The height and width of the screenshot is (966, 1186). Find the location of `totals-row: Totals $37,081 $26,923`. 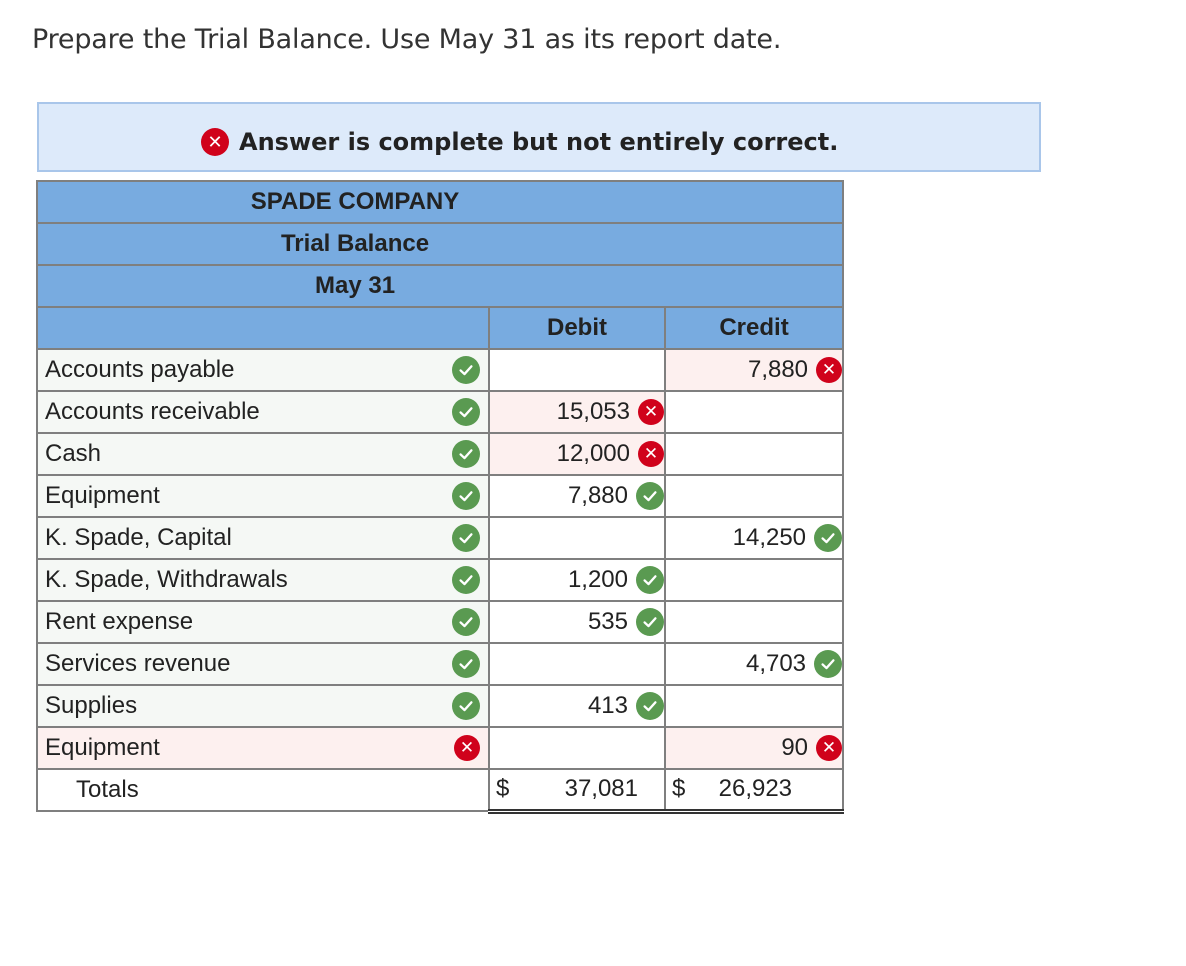

totals-row: Totals $37,081 $26,923 is located at coordinates (440, 791).